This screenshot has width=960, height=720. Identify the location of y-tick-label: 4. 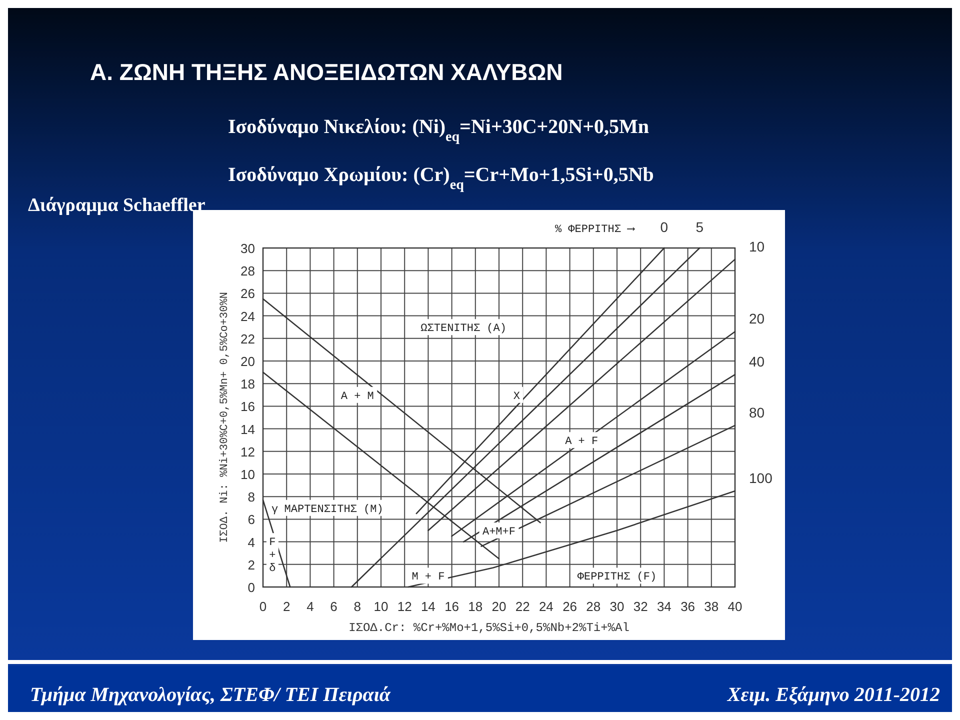
(251, 542).